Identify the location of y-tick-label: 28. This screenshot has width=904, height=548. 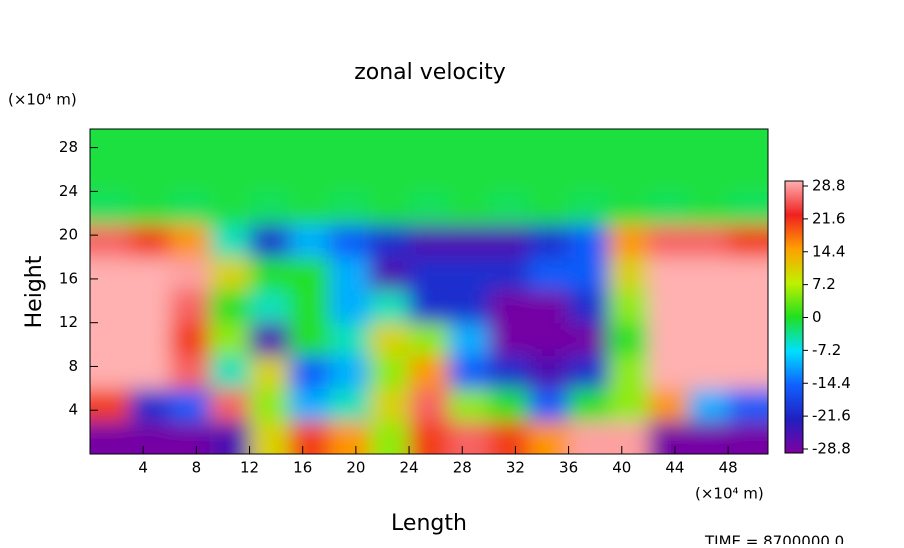
(68, 147).